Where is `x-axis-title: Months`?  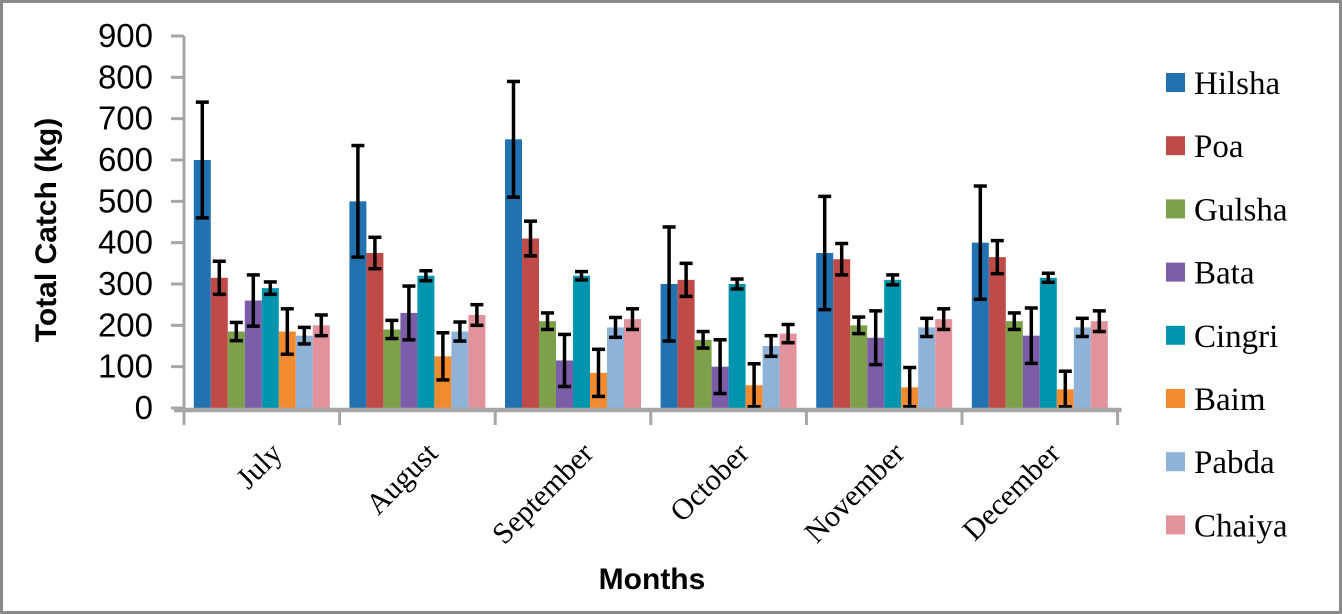
x-axis-title: Months is located at coordinates (652, 579).